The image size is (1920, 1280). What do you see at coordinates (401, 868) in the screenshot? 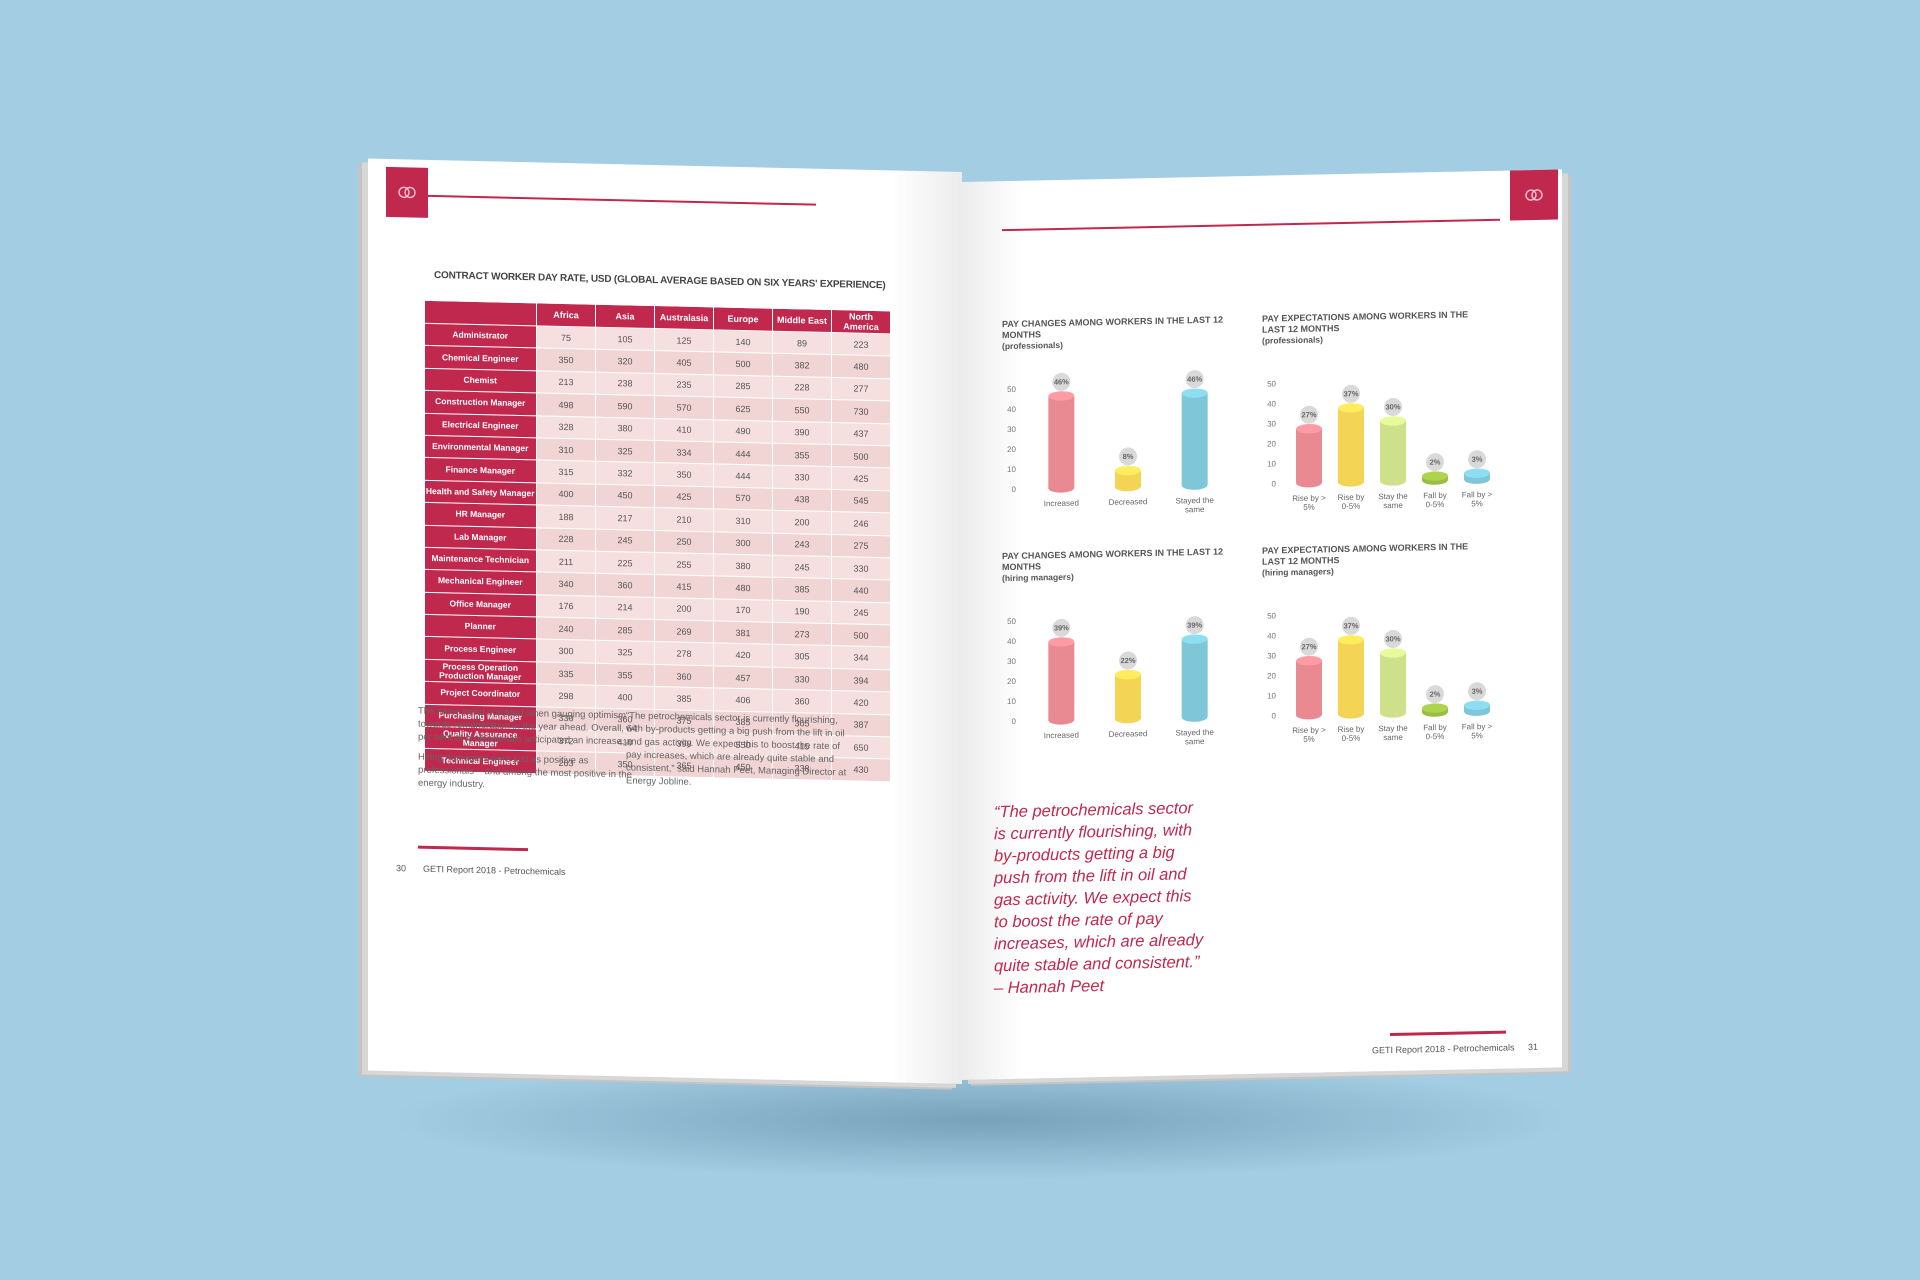
I see `page-number: 30` at bounding box center [401, 868].